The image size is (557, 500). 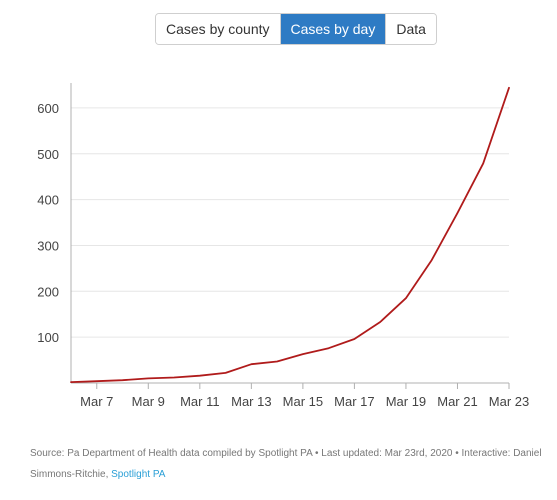 What do you see at coordinates (48, 291) in the screenshot?
I see `y-tick-label: 200` at bounding box center [48, 291].